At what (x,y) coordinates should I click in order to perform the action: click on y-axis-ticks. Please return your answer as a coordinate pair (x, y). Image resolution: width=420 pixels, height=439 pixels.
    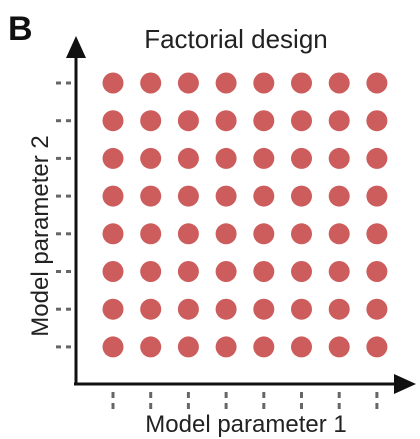
    Looking at the image, I should click on (63, 215).